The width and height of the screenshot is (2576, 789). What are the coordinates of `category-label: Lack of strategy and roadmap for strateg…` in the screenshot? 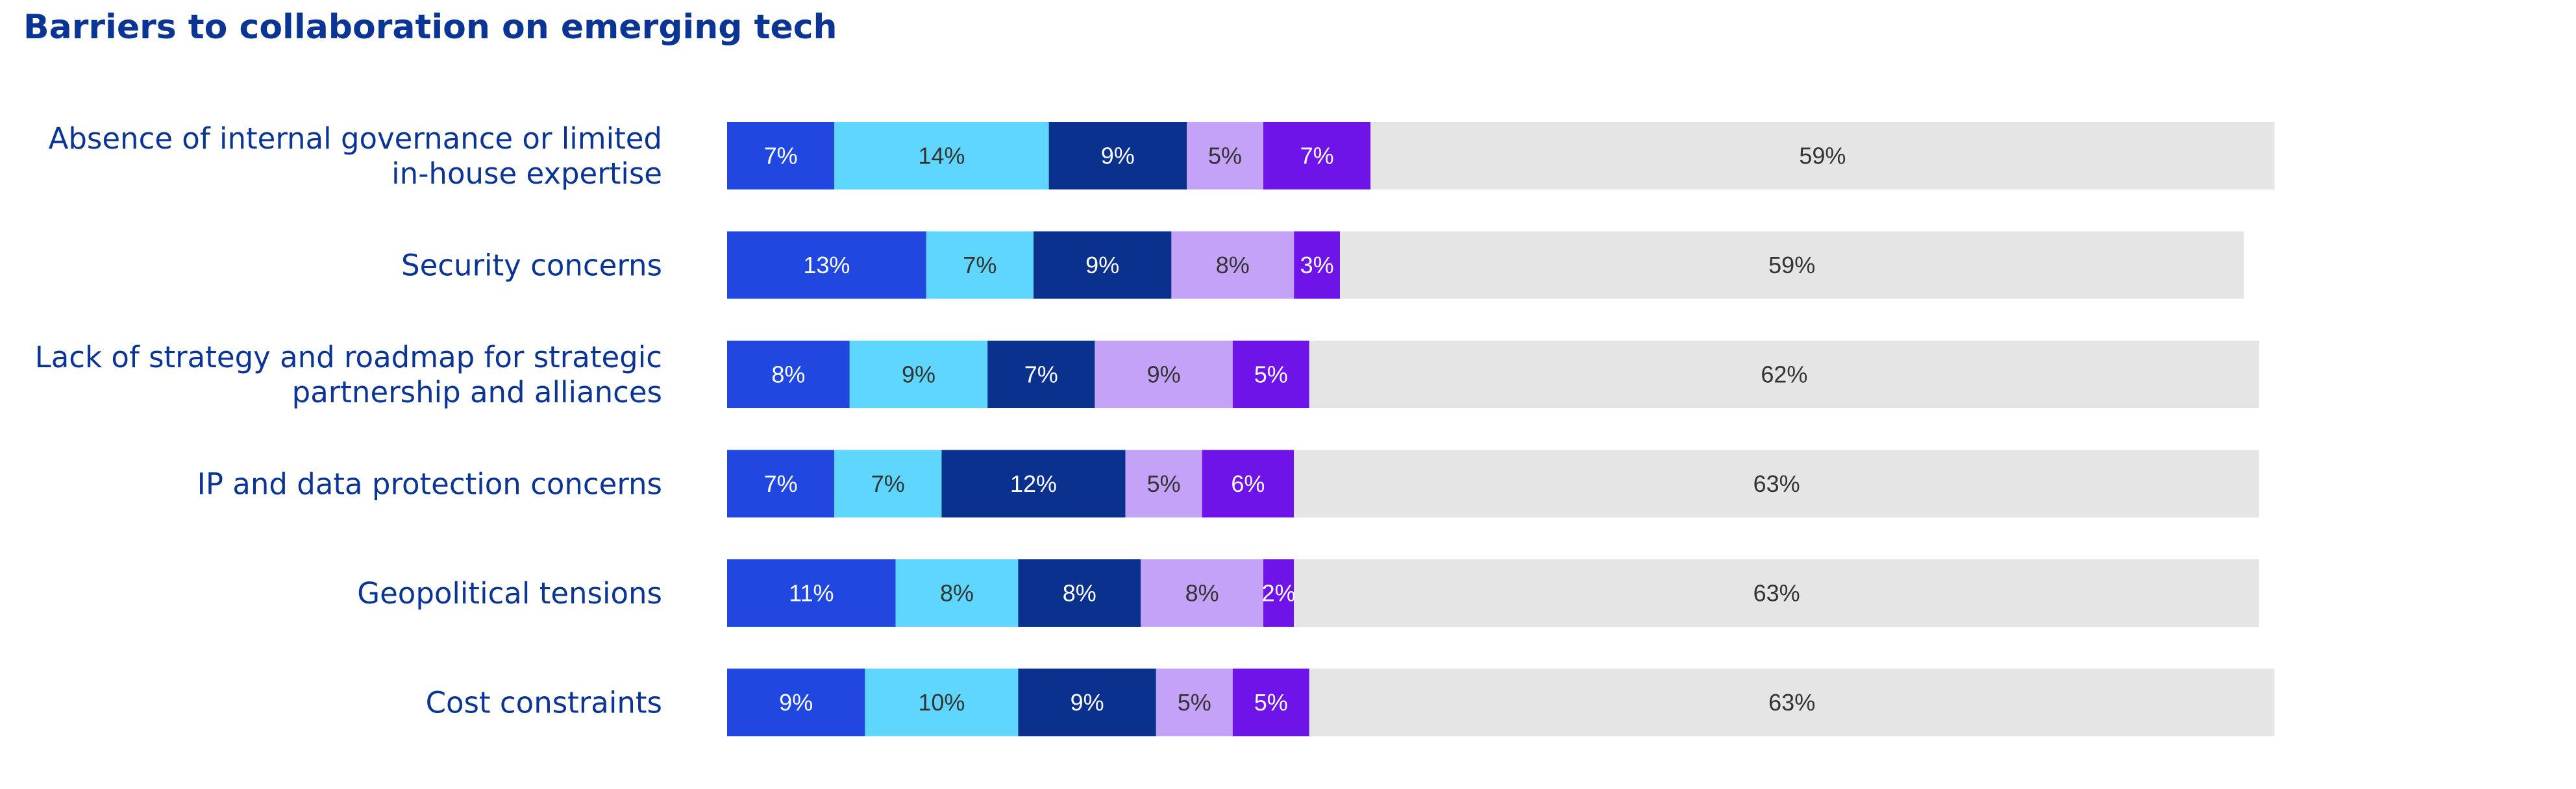 It's located at (348, 374).